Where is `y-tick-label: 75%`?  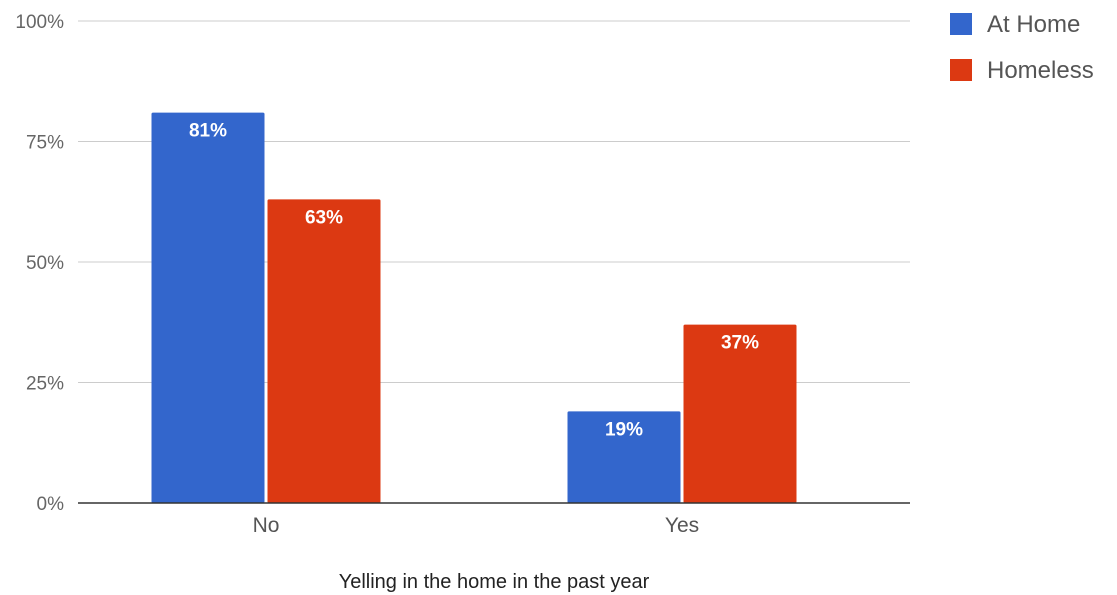 y-tick-label: 75% is located at coordinates (45, 143).